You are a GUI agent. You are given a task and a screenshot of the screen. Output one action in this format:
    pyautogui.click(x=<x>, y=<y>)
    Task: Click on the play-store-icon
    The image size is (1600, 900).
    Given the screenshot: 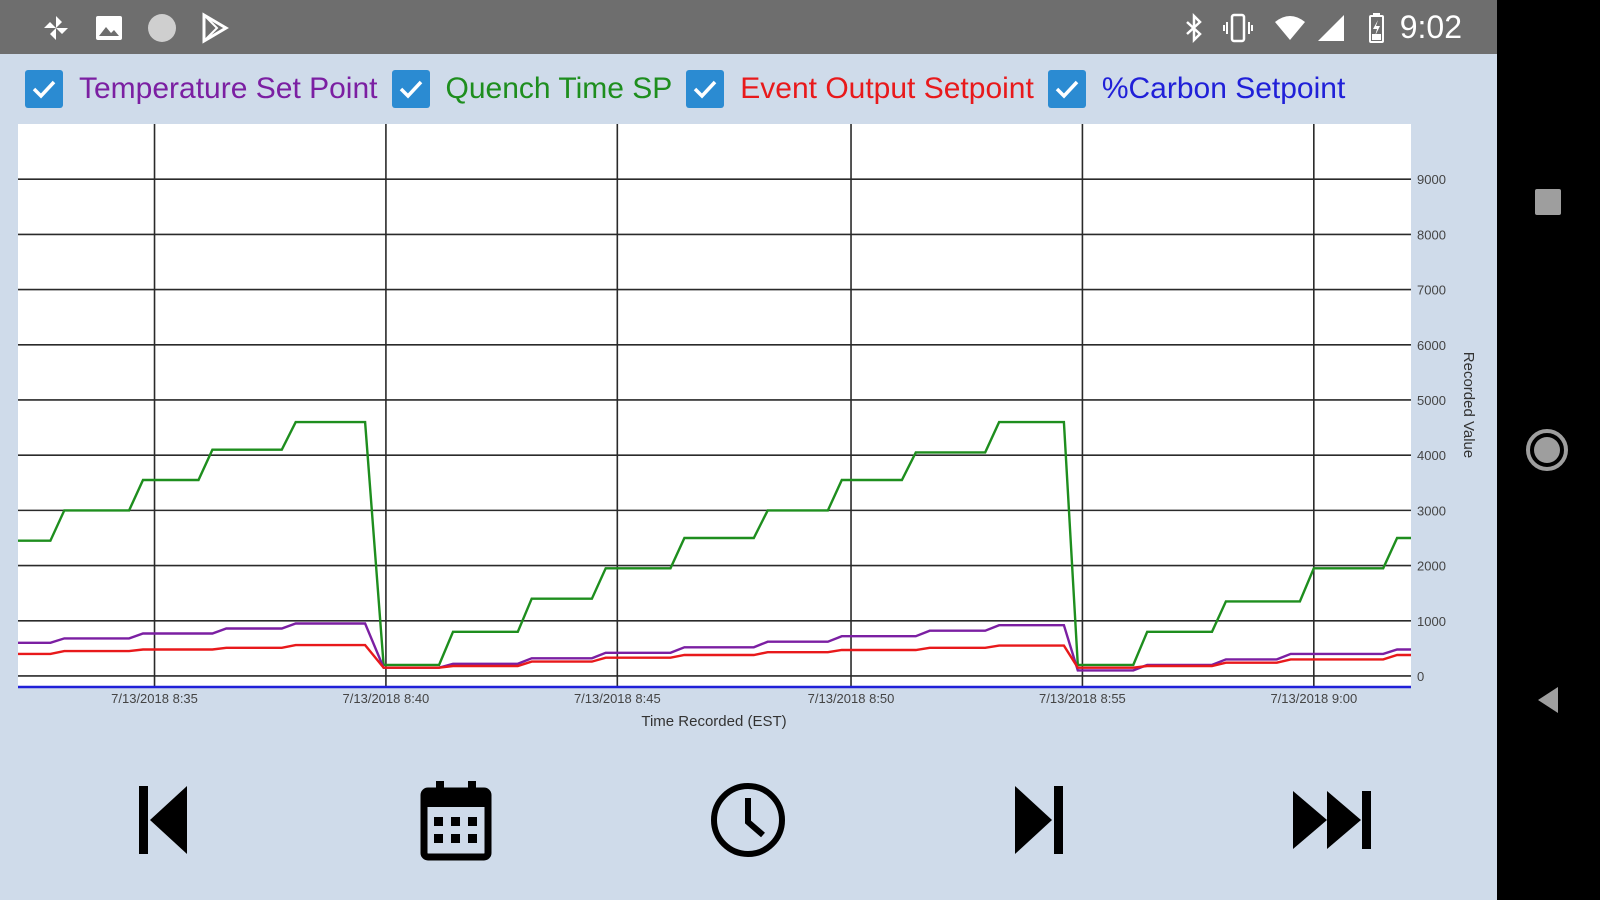 What is the action you would take?
    pyautogui.click(x=215, y=28)
    